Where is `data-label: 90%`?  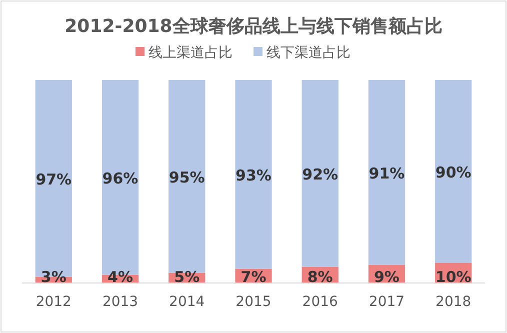
data-label: 90% is located at coordinates (453, 172).